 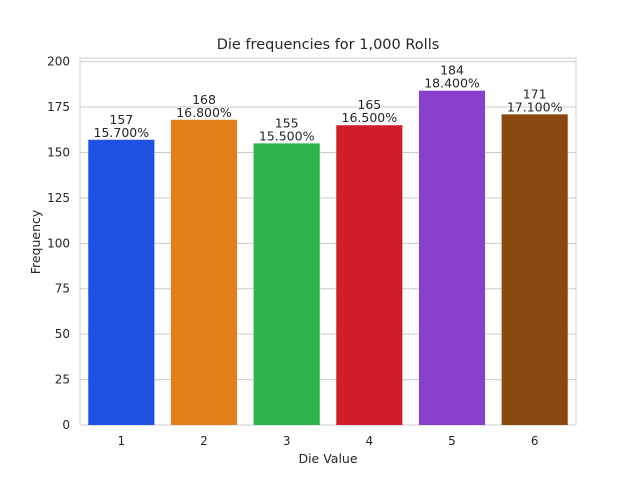 What do you see at coordinates (370, 117) in the screenshot?
I see `data-label-percent-4: 16.500%` at bounding box center [370, 117].